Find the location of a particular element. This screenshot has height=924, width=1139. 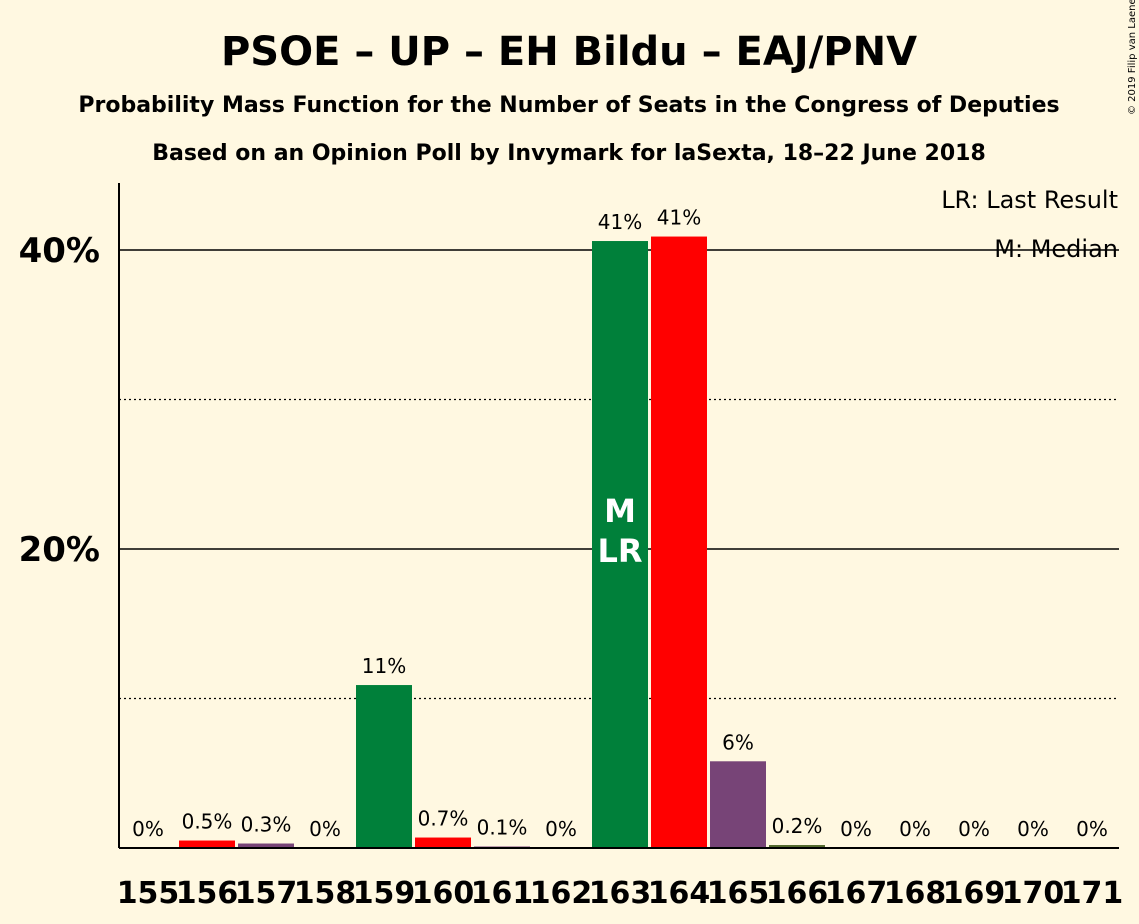

value-label-157: 0.3% is located at coordinates (266, 825).